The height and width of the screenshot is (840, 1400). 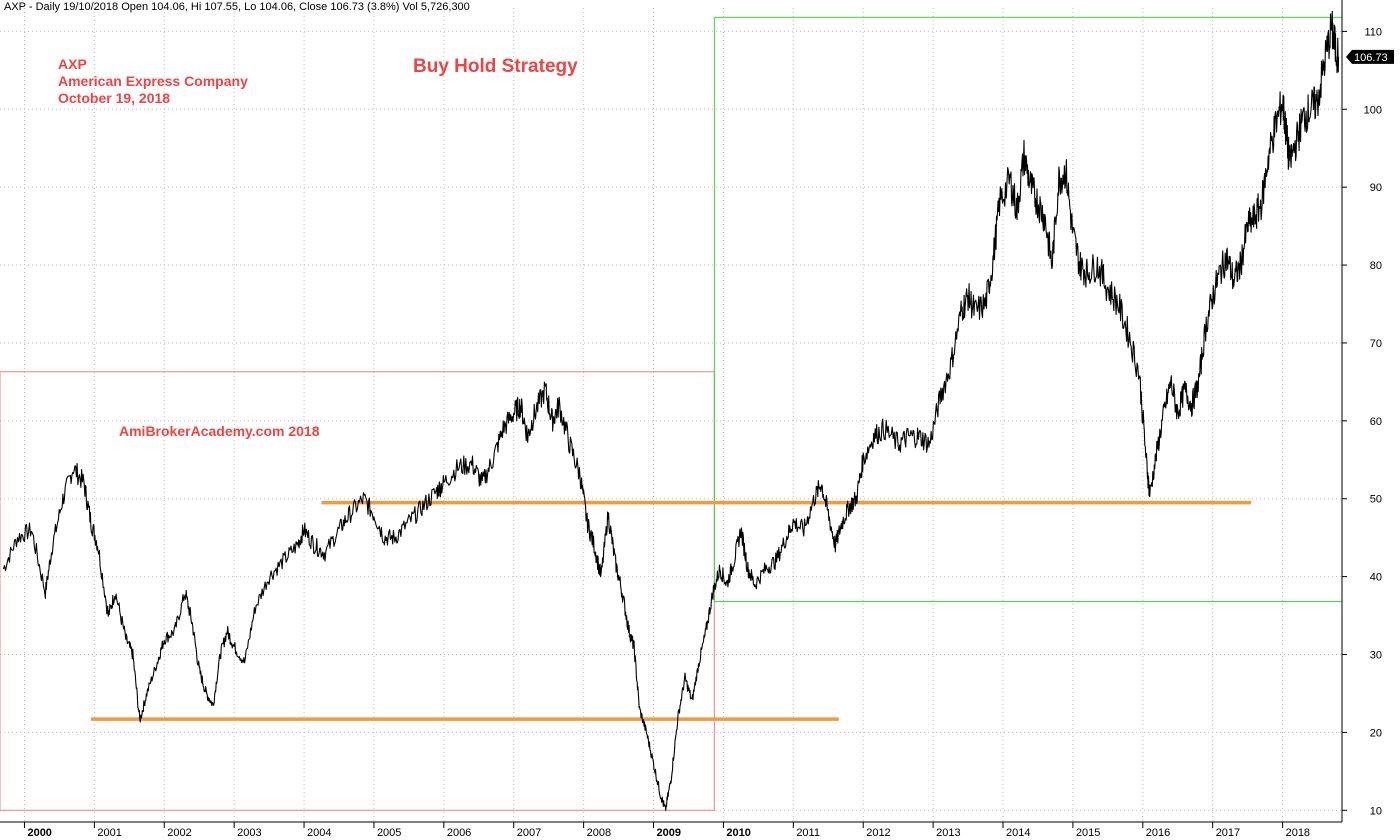 I want to click on x-tick-label-2016: 2016, so click(x=1158, y=833).